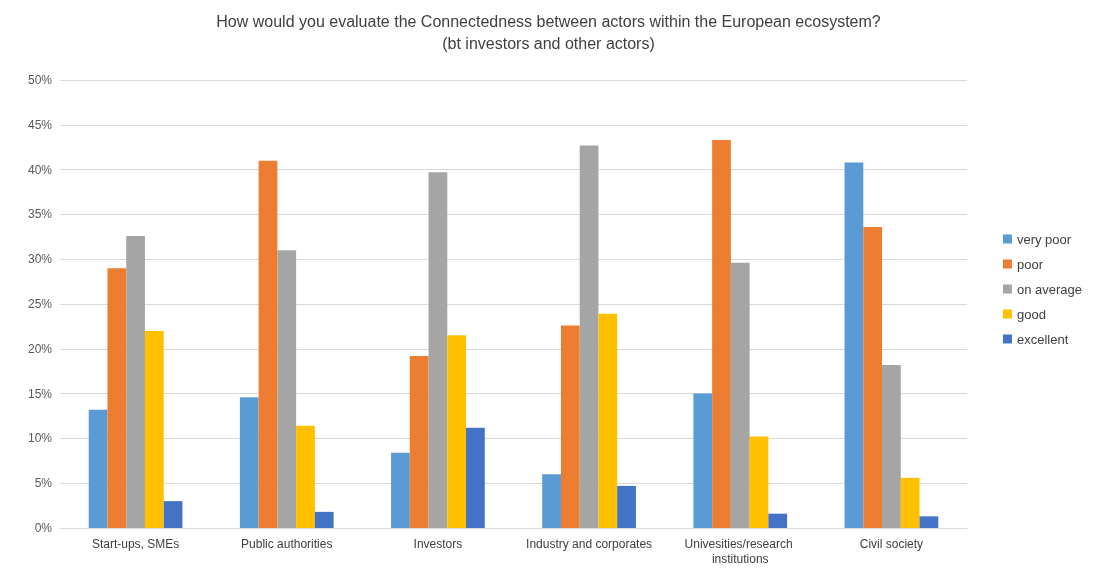 This screenshot has width=1097, height=578. I want to click on x-tick-label: Public authorities, so click(287, 543).